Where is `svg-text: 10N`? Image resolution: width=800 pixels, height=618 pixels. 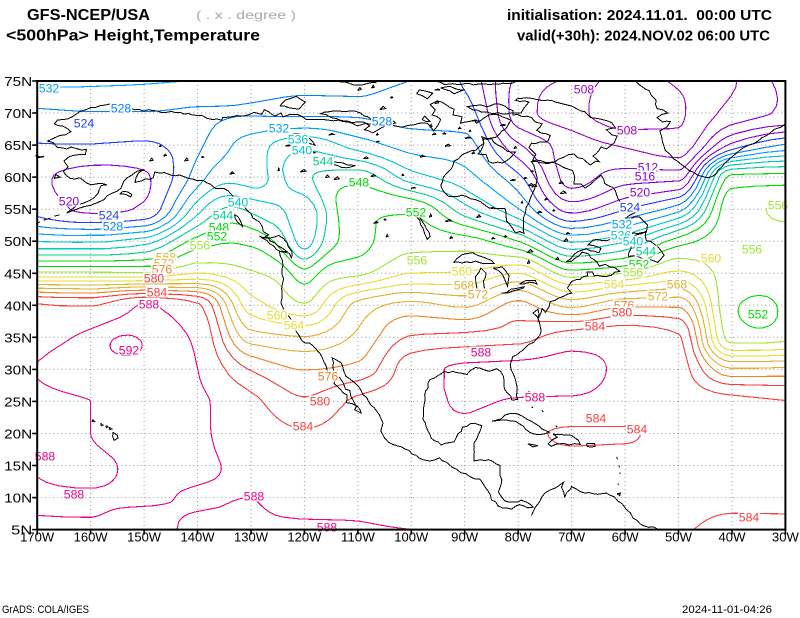
svg-text: 10N is located at coordinates (18, 498).